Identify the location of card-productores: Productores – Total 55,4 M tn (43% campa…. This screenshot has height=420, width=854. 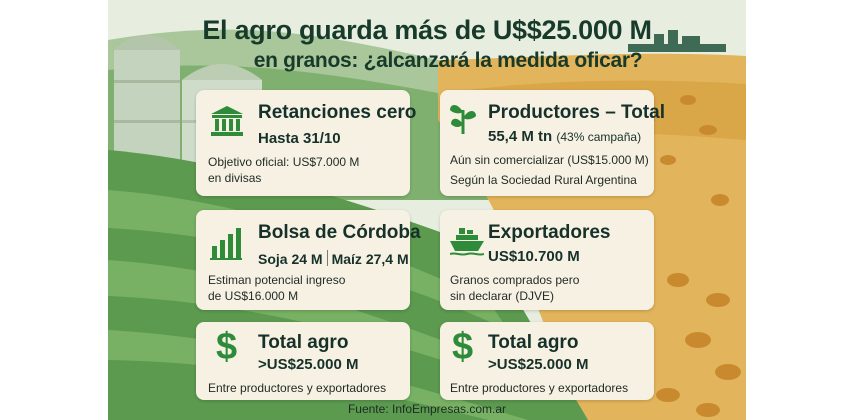
(552, 143).